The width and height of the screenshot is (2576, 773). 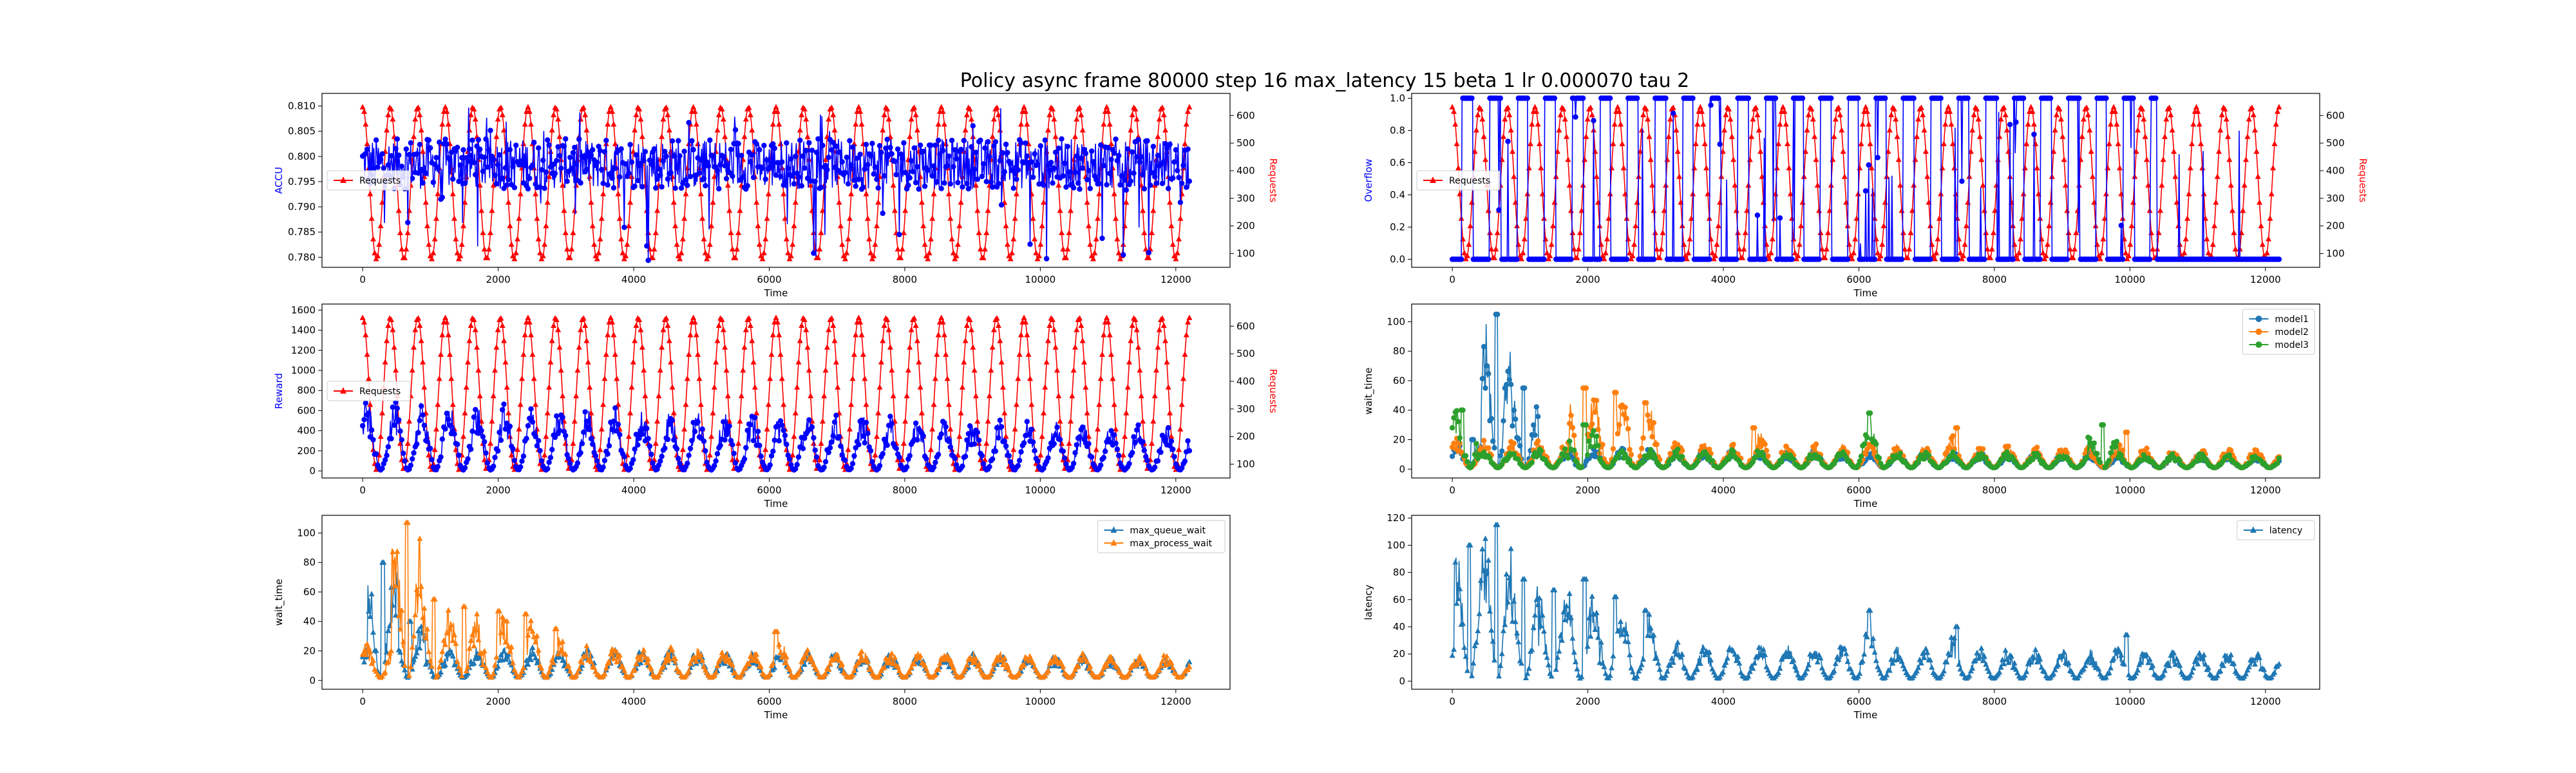 What do you see at coordinates (1723, 279) in the screenshot?
I see `x-tick-label: 4000` at bounding box center [1723, 279].